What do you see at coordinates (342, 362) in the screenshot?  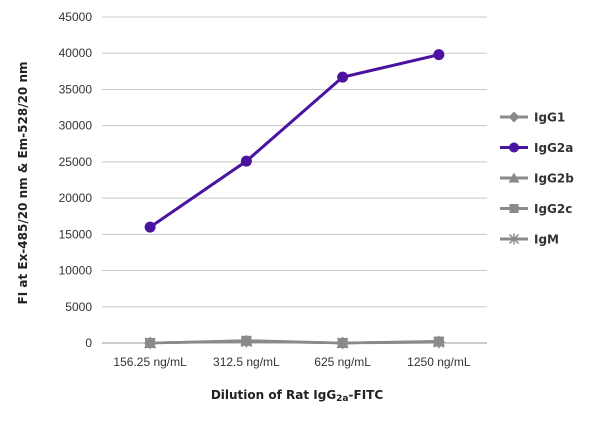 I see `x-tick-label: 625 ng/mL` at bounding box center [342, 362].